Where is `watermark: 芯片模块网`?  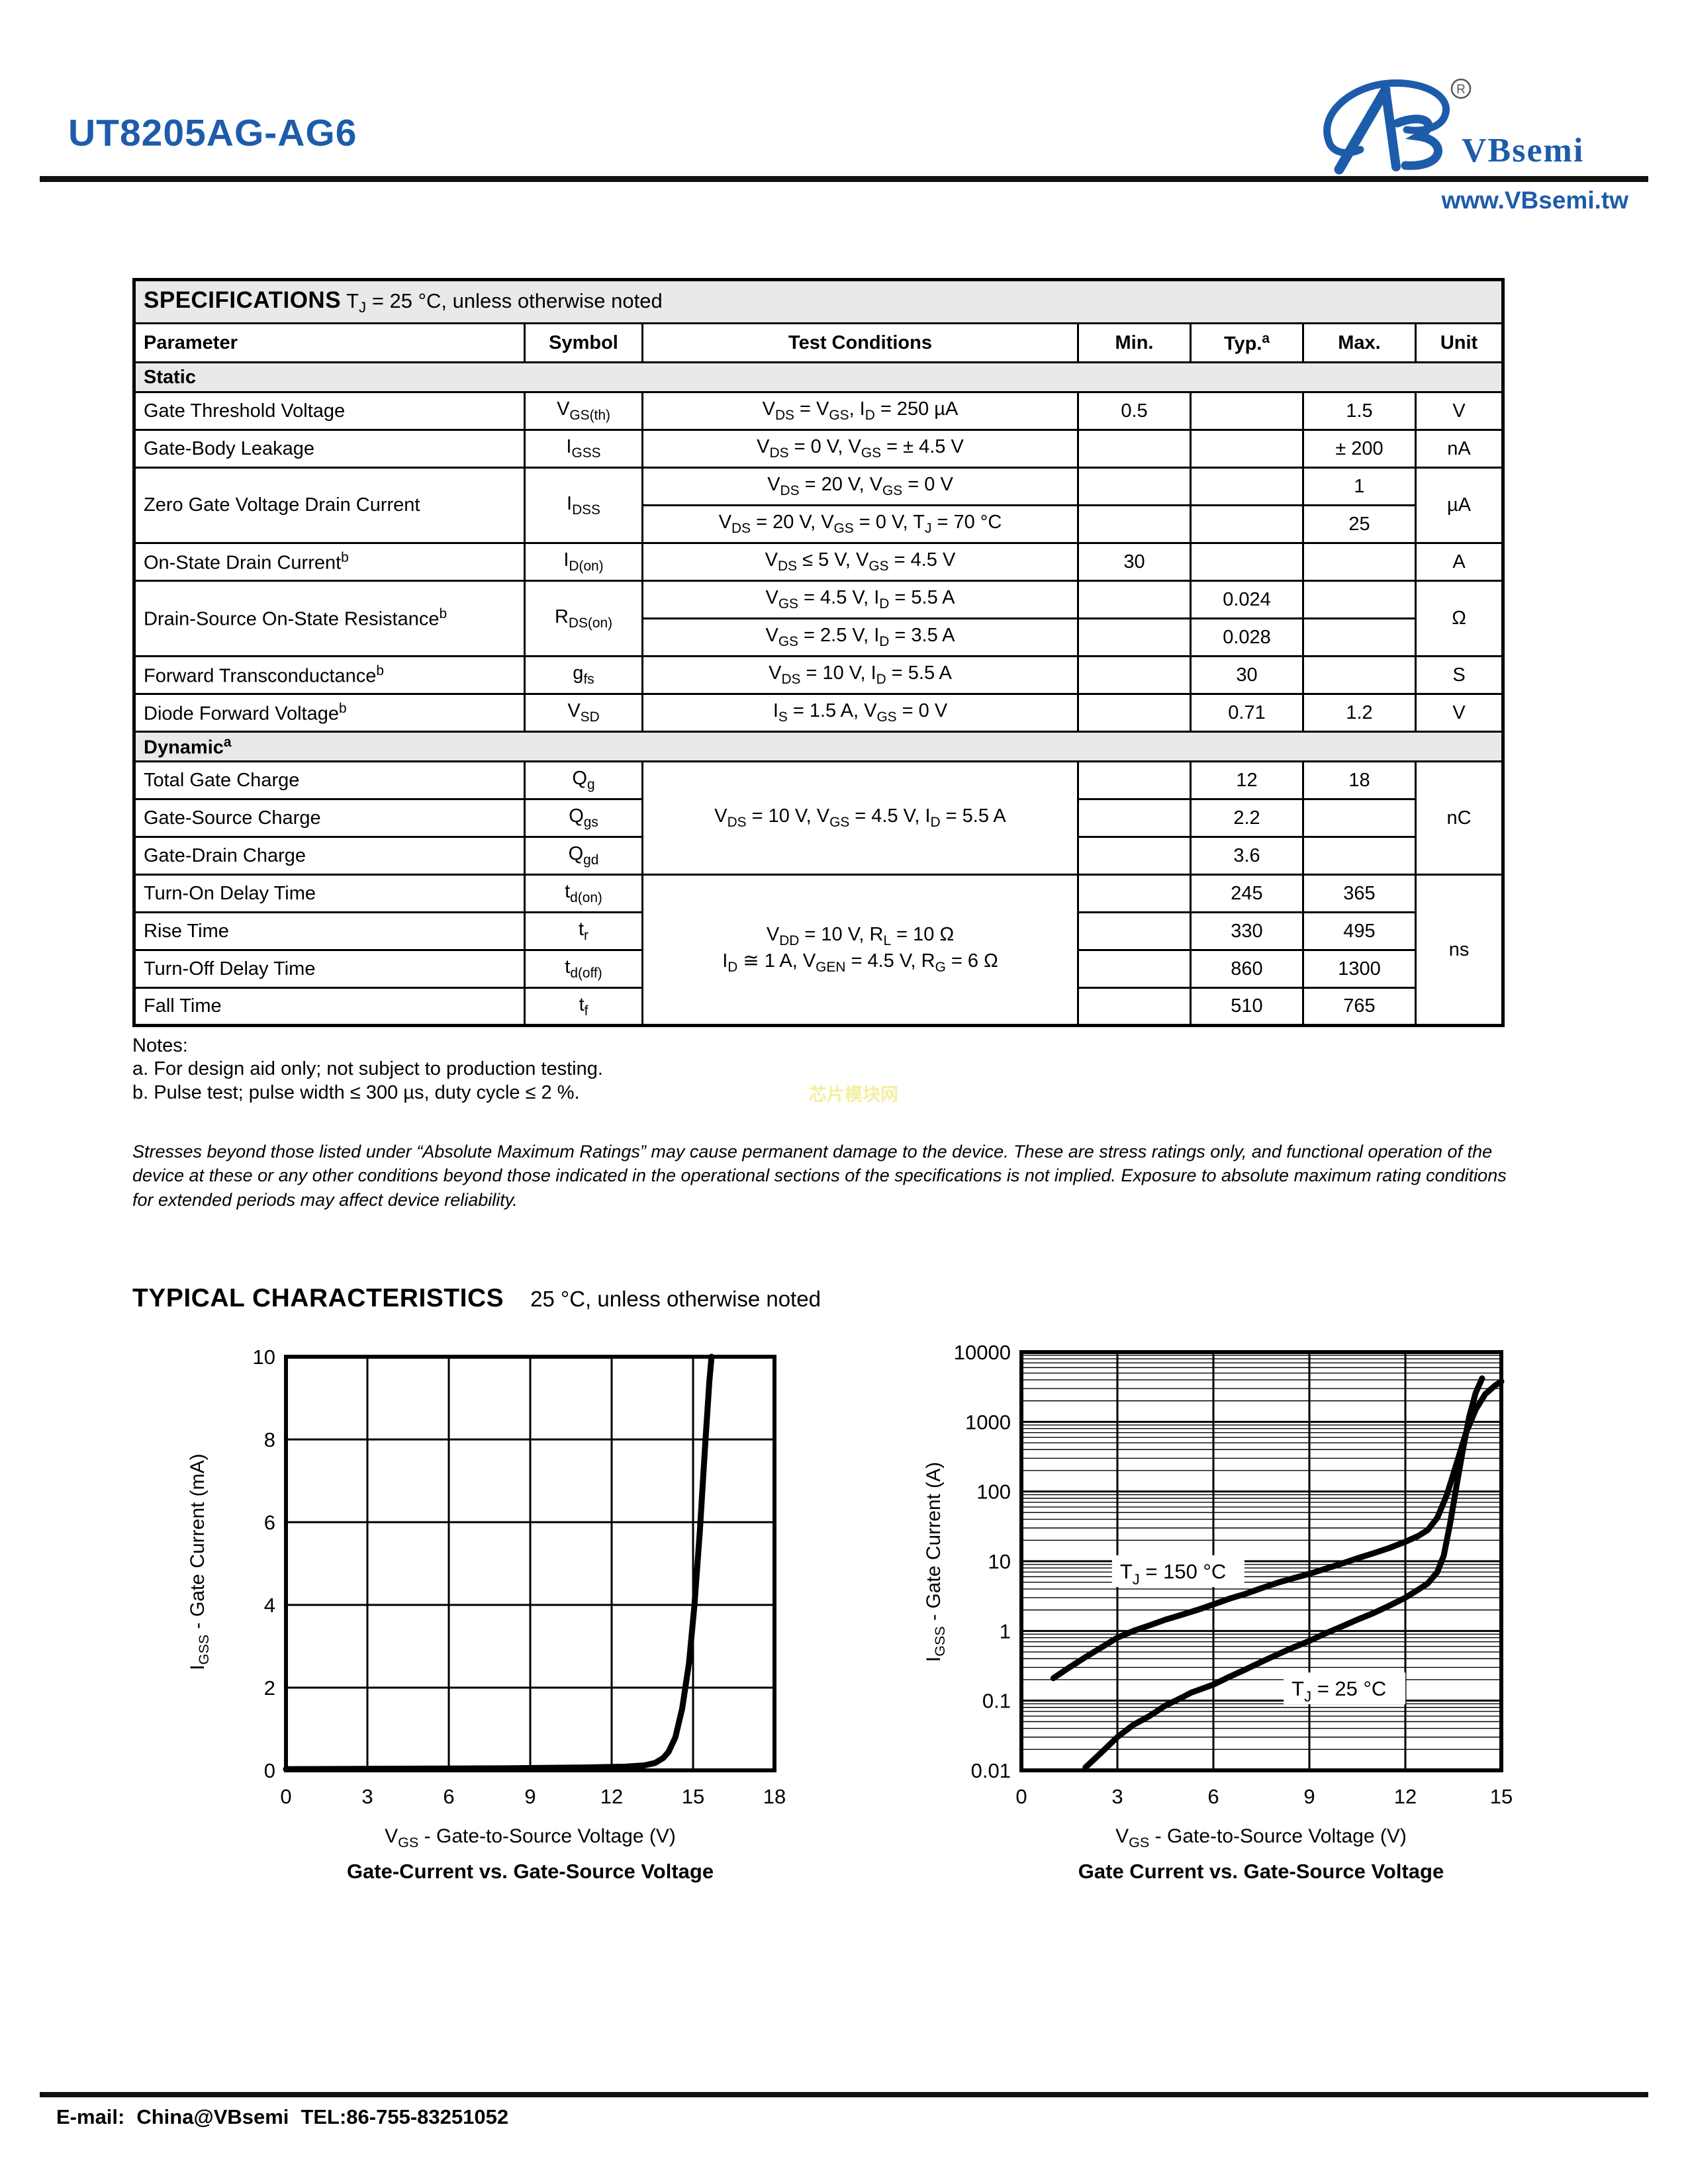
watermark: 芯片模块网 is located at coordinates (853, 1095).